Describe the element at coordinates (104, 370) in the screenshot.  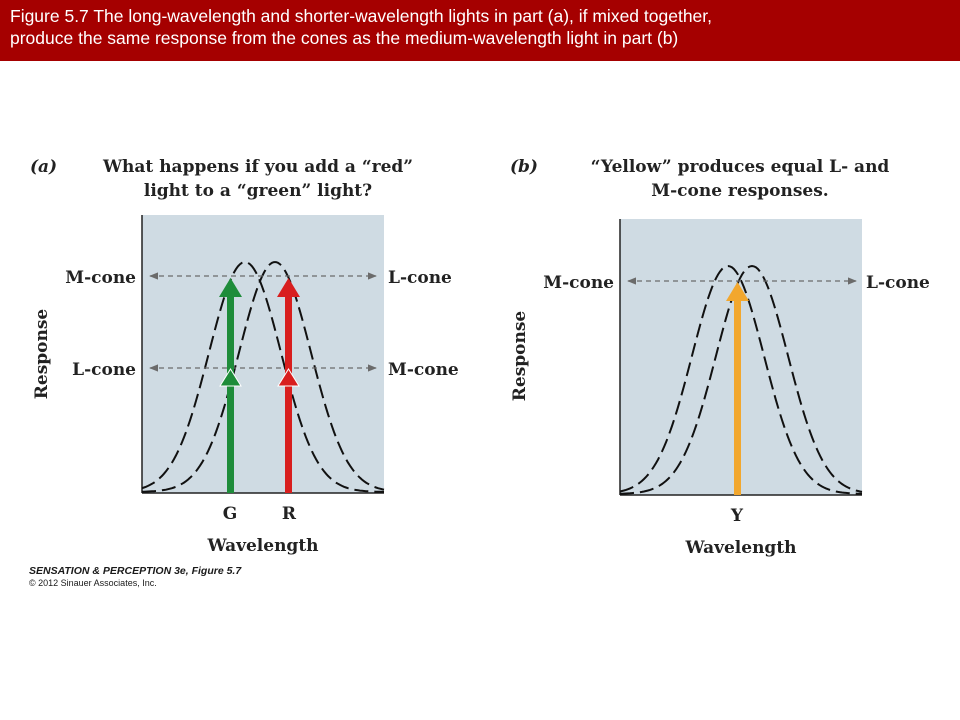
I see `panel-a-left-lower-label: L-cone` at that location.